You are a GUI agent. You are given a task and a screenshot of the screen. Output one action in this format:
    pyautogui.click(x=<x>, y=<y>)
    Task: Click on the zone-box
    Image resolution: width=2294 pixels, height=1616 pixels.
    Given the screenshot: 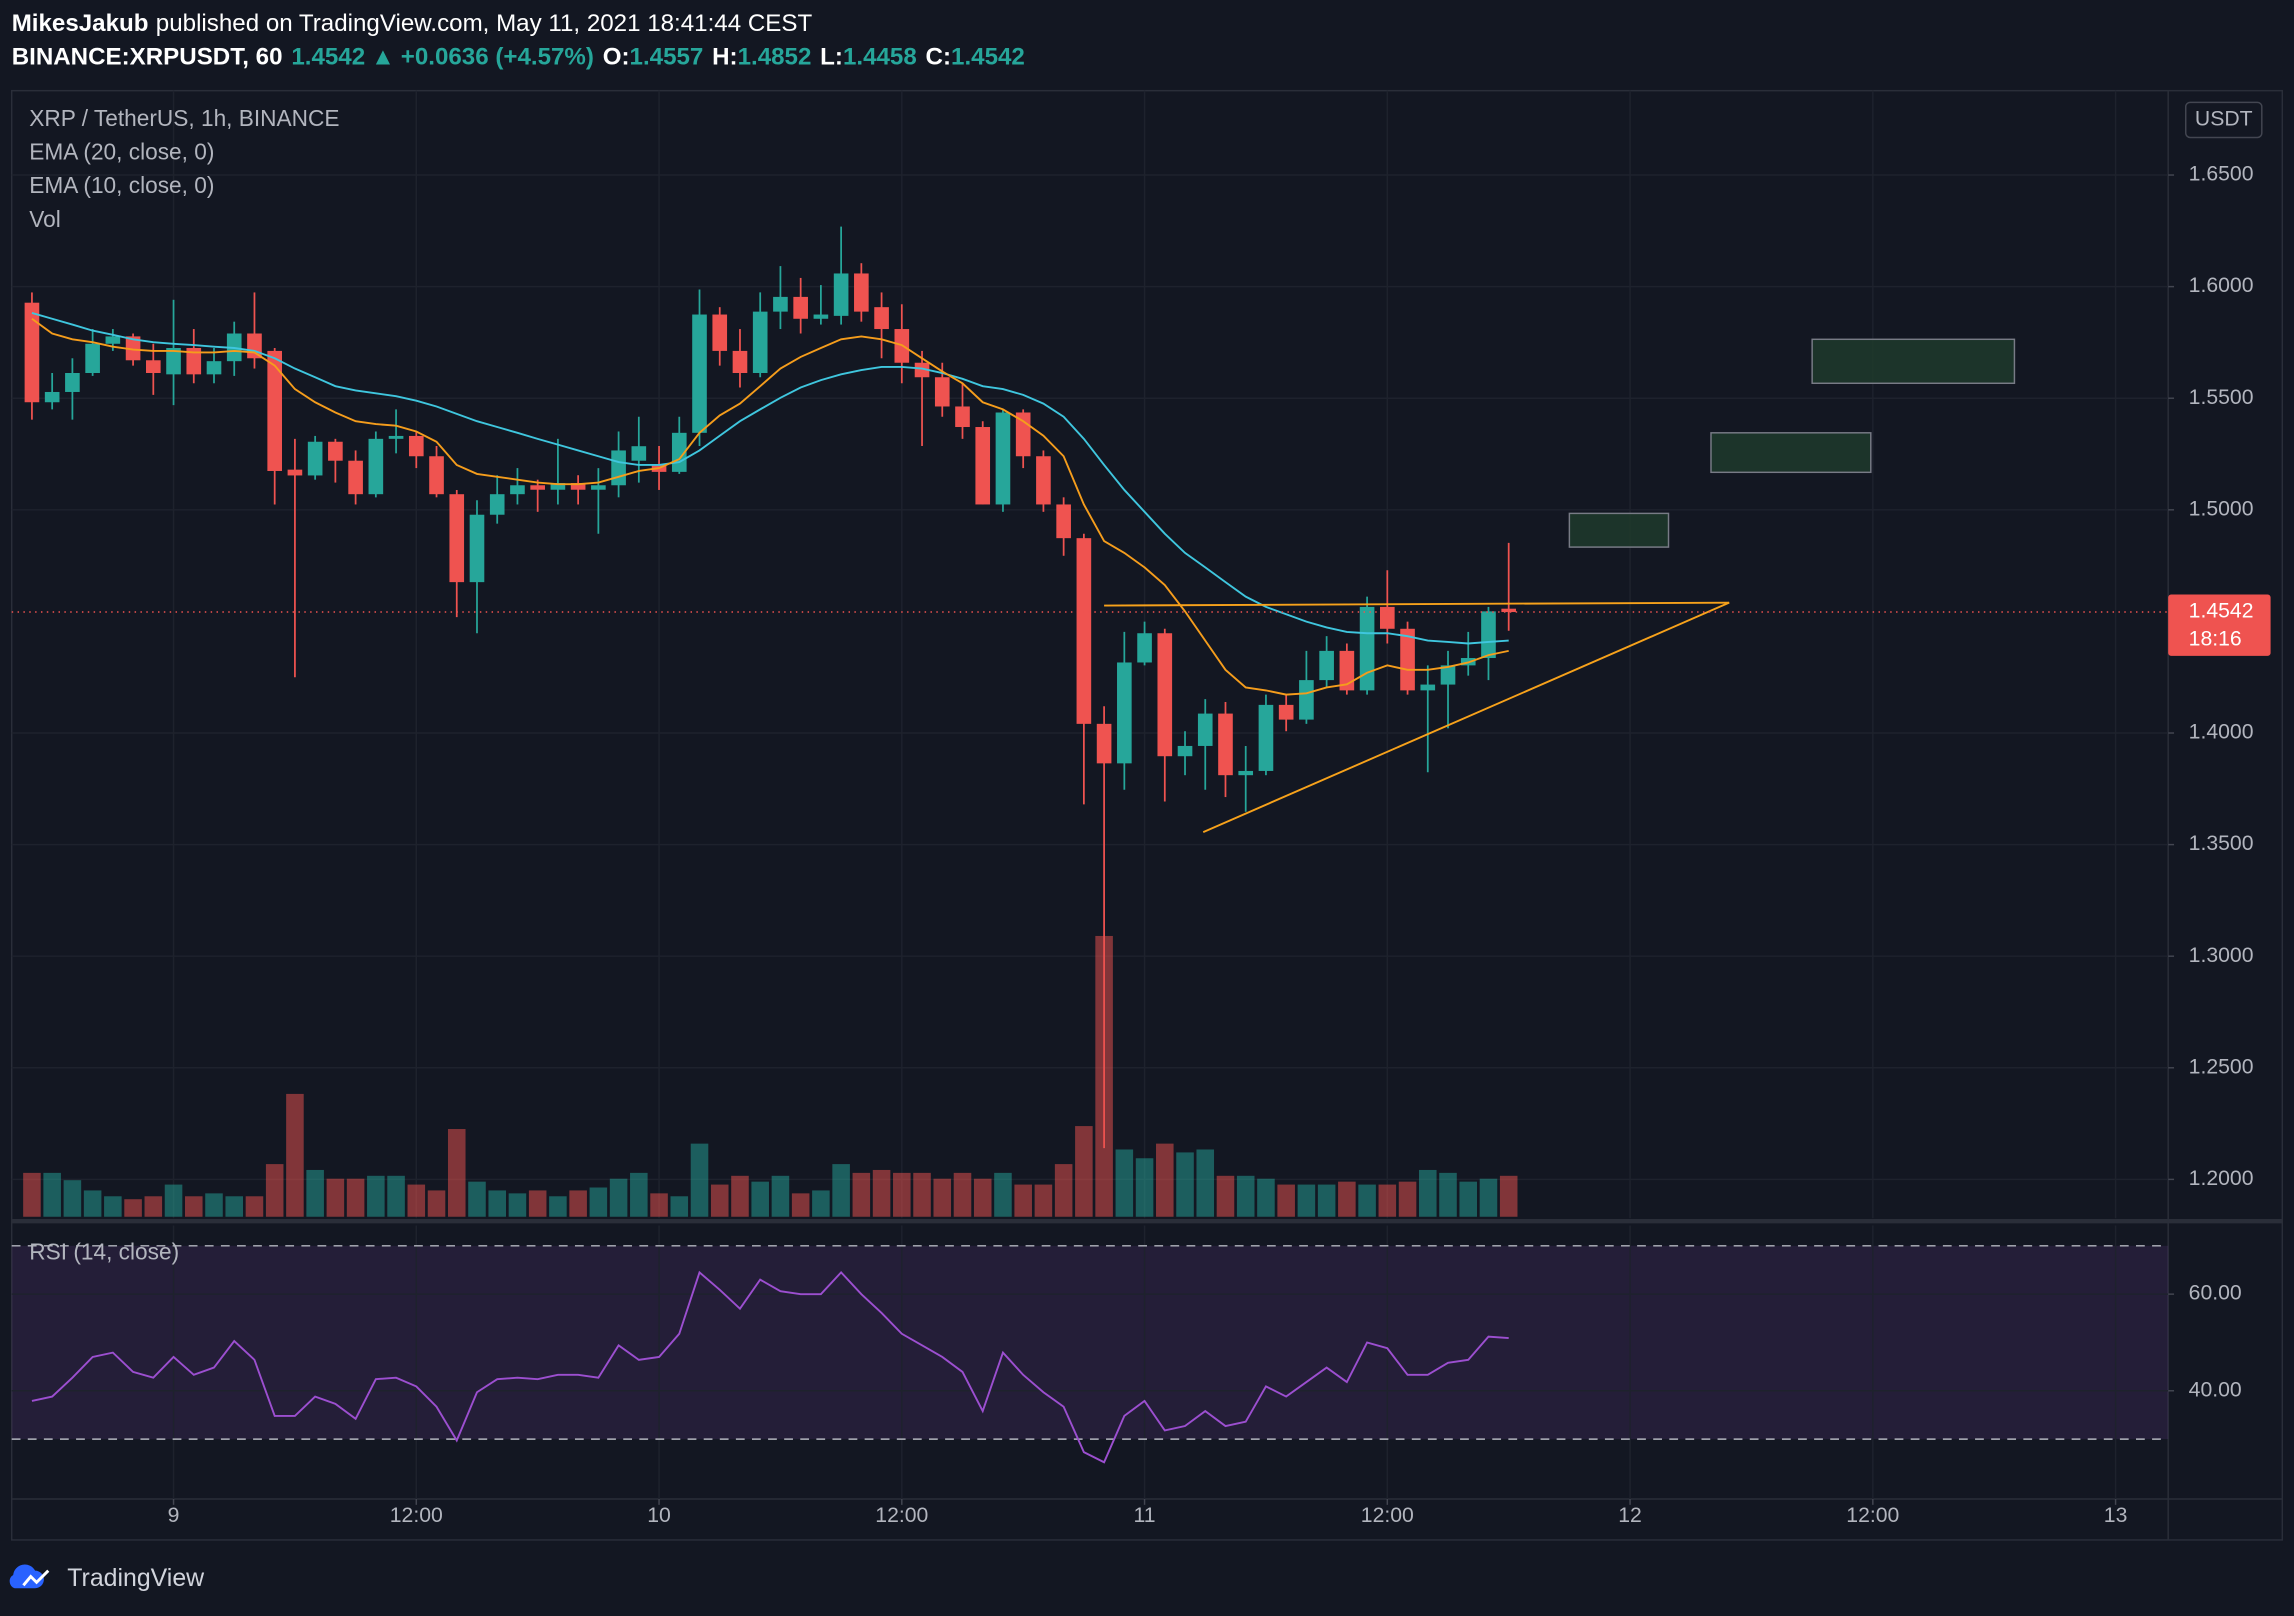 What is the action you would take?
    pyautogui.click(x=1791, y=453)
    